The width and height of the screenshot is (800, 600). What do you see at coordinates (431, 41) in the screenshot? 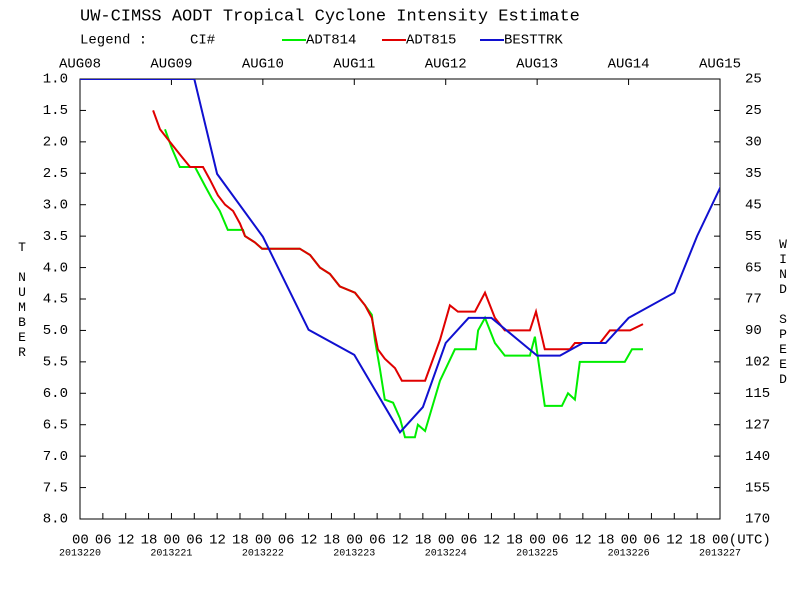
I see `legend-entry: ADT815` at bounding box center [431, 41].